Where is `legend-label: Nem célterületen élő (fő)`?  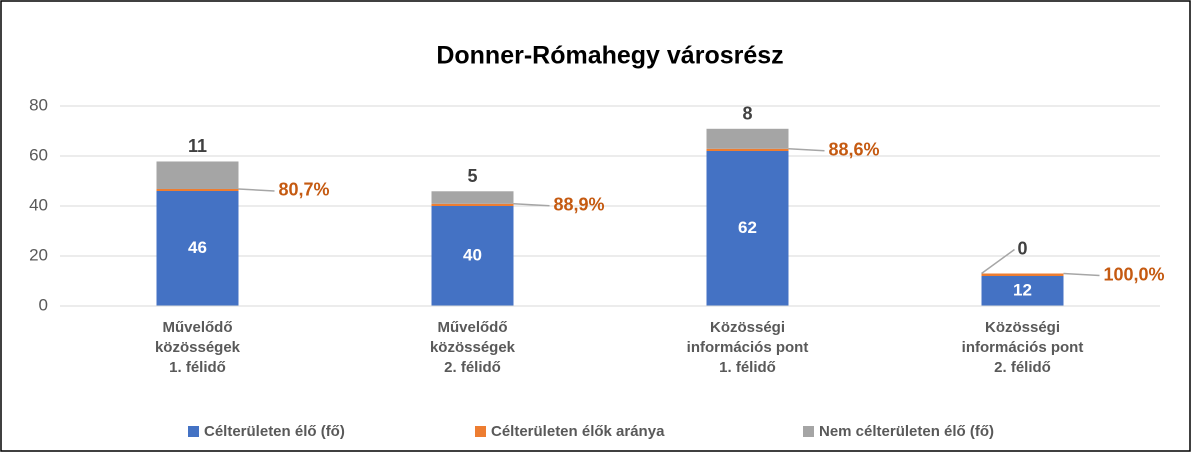
legend-label: Nem célterületen élő (fő) is located at coordinates (906, 431).